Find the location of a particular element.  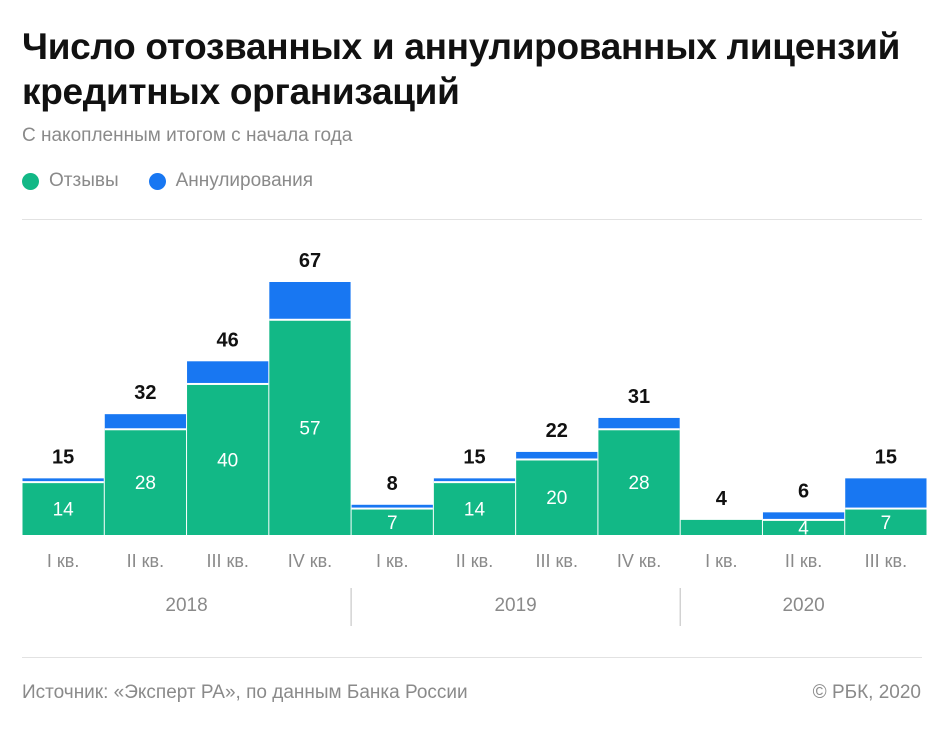

bar-value-label-4: 7 is located at coordinates (392, 523).